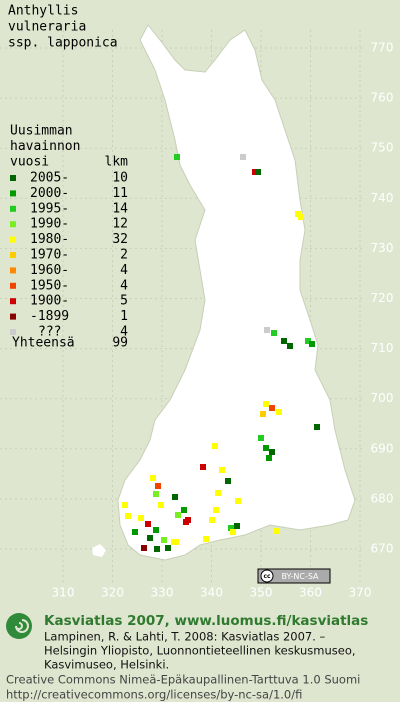  Describe the element at coordinates (382, 448) in the screenshot. I see `y-tick-label: 690` at that location.